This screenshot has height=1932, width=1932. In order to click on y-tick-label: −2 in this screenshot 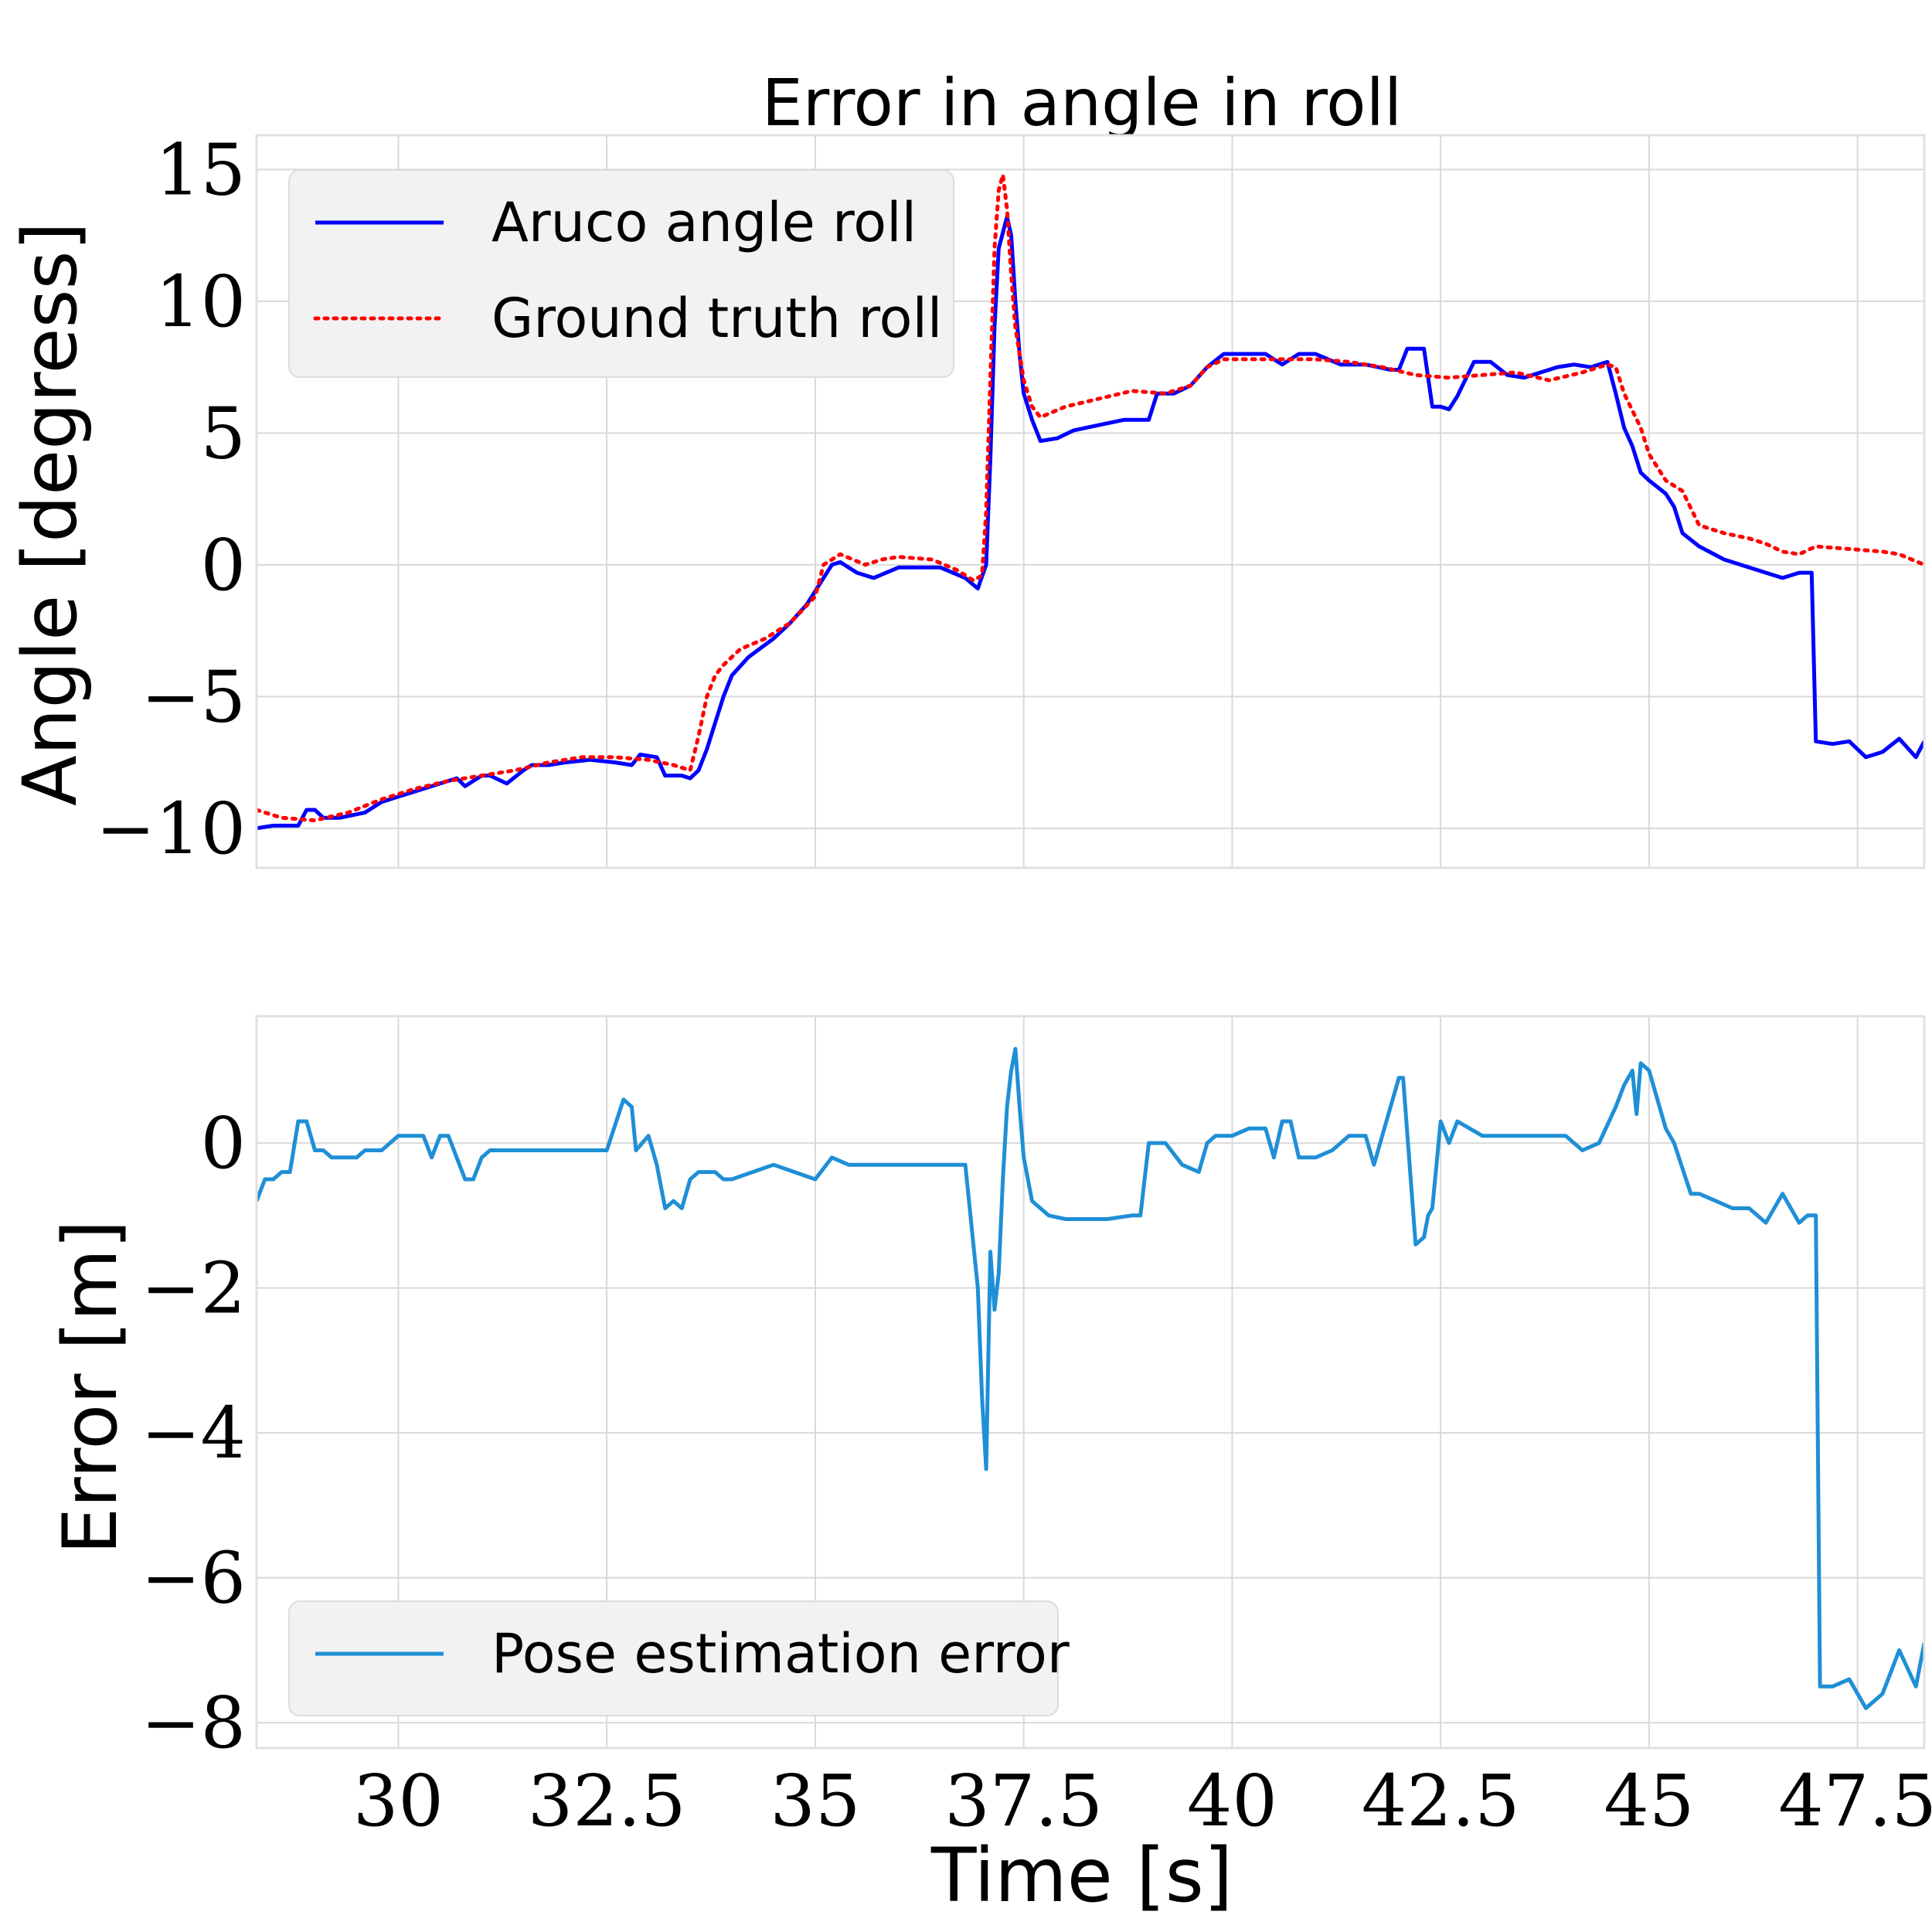, I will do `click(193, 1289)`.